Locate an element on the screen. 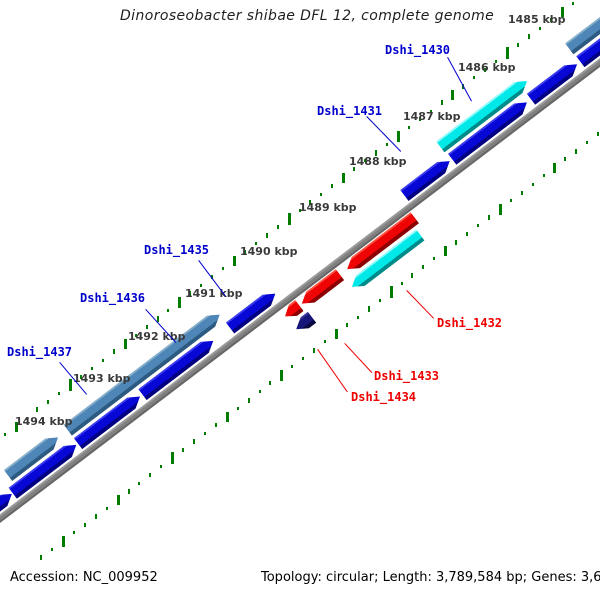  gene-label-Dshi_1435: Dshi_1435 is located at coordinates (177, 250).